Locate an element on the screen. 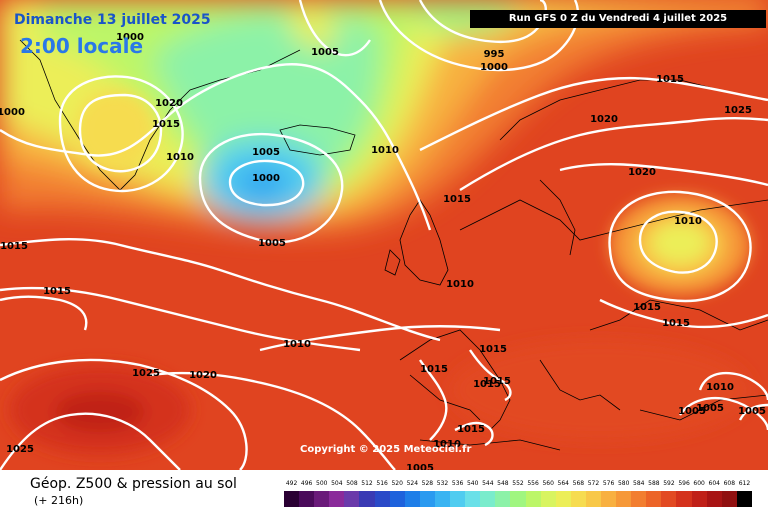 The width and height of the screenshot is (768, 512). forecast-hour: (+ 216h) is located at coordinates (59, 500).